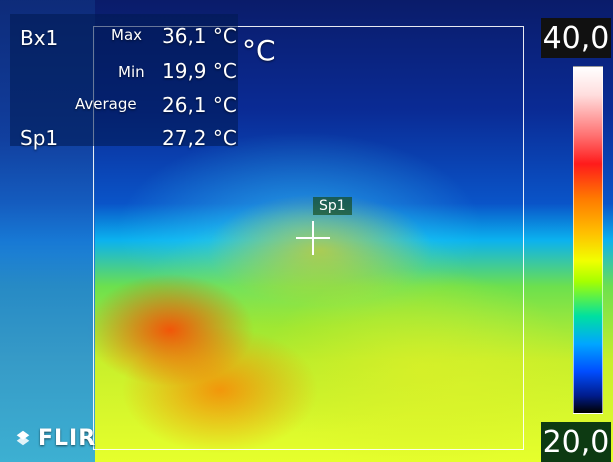  Describe the element at coordinates (588, 240) in the screenshot. I see `color-palette-bar` at that location.